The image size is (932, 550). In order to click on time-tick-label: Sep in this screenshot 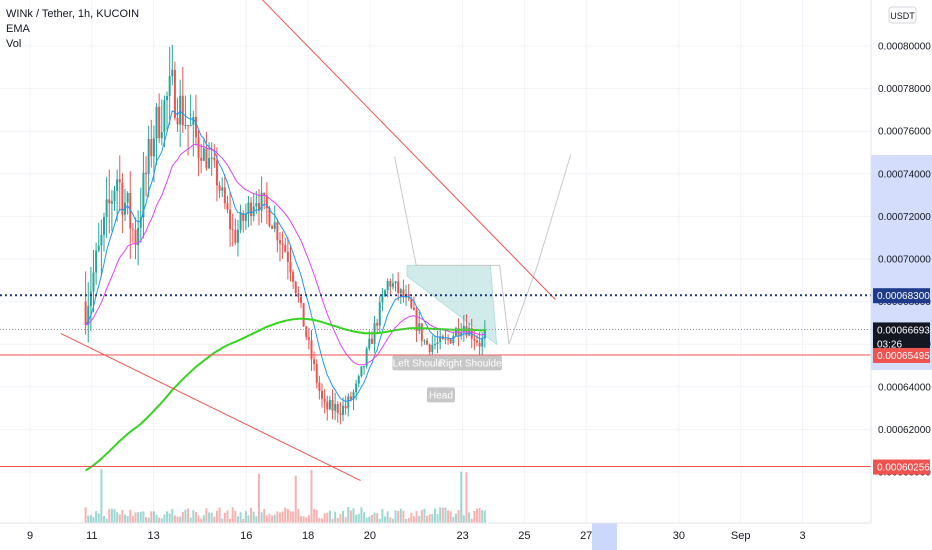, I will do `click(741, 536)`.